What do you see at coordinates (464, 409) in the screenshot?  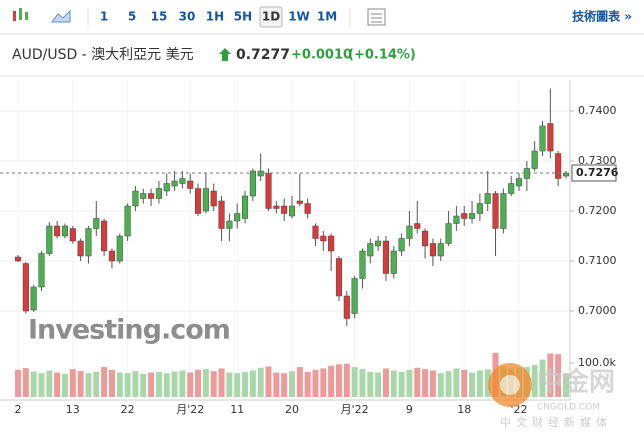 I see `x-tick-label: 18` at bounding box center [464, 409].